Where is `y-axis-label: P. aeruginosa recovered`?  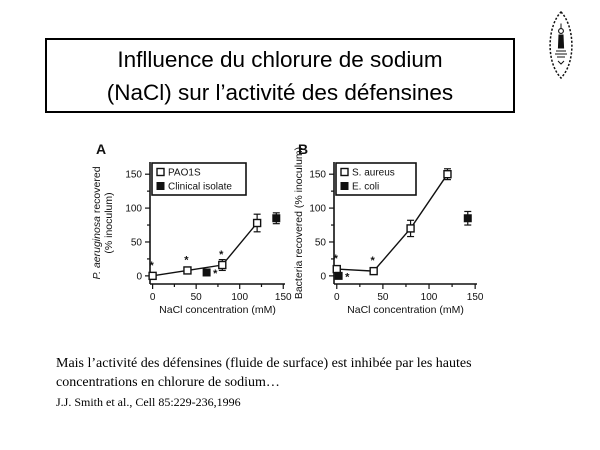
y-axis-label: P. aeruginosa recovered is located at coordinates (97, 222).